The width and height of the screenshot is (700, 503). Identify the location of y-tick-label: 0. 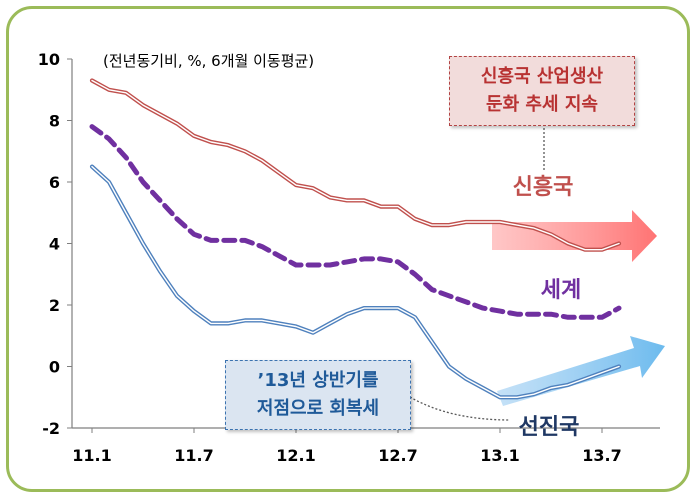
(54, 367).